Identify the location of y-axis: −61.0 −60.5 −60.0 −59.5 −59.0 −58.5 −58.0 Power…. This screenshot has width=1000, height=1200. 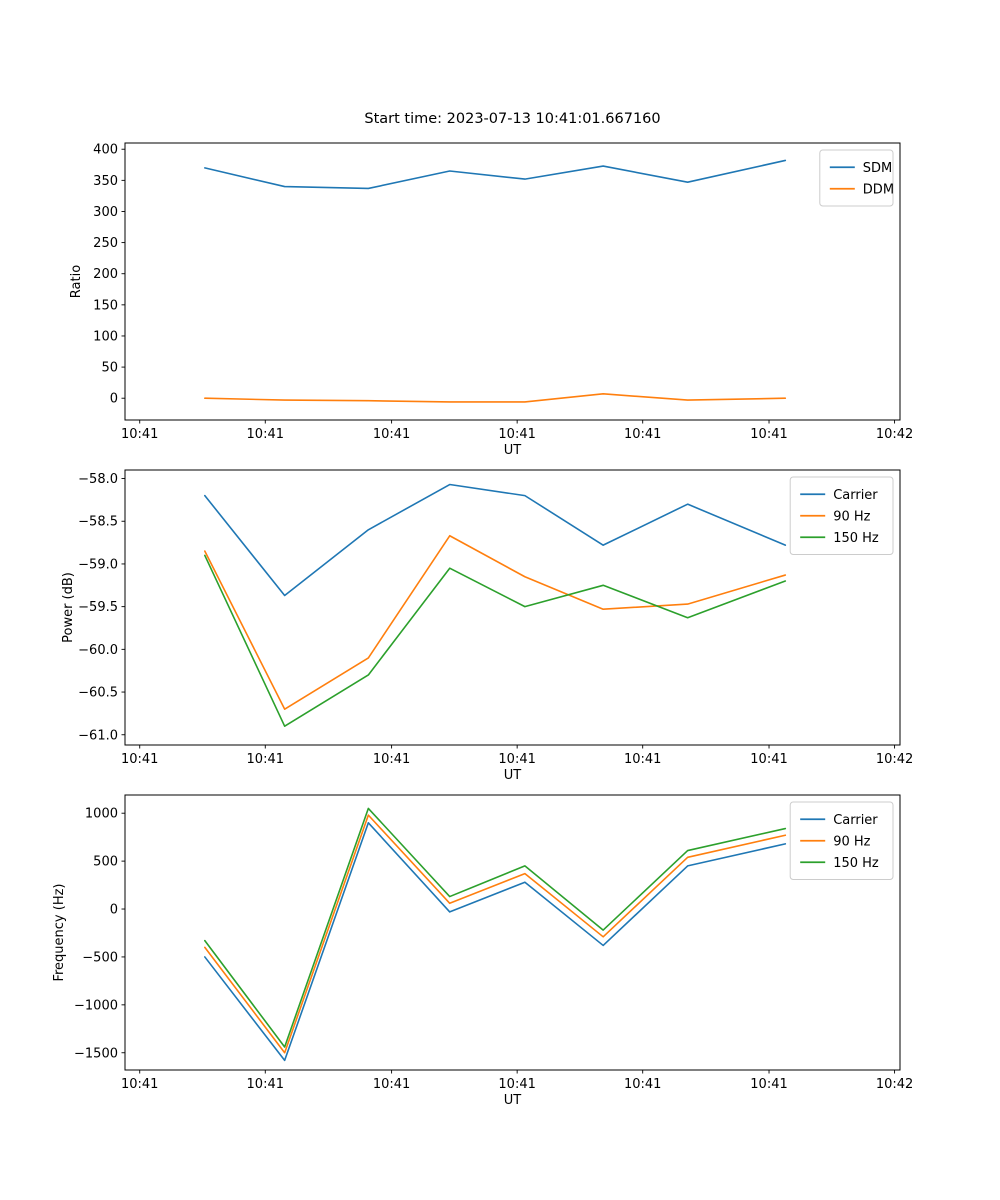
(93, 607).